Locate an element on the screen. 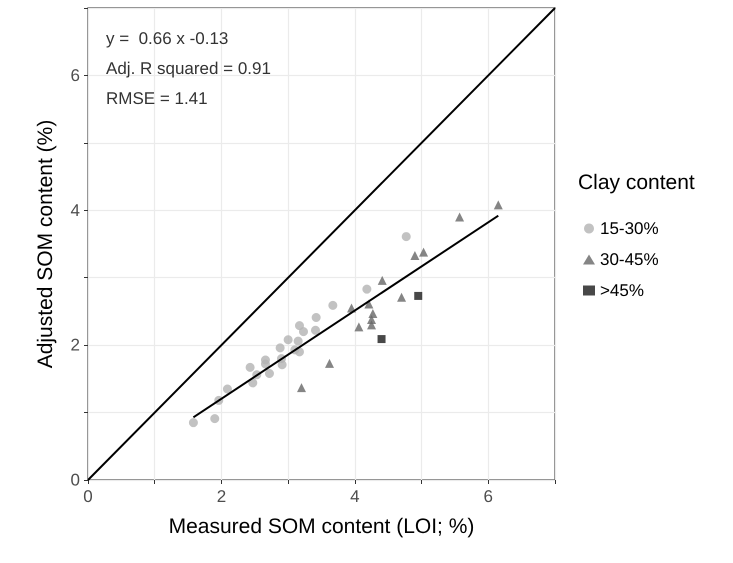  annotation: Adj. R squared = 0.91 is located at coordinates (188, 68).